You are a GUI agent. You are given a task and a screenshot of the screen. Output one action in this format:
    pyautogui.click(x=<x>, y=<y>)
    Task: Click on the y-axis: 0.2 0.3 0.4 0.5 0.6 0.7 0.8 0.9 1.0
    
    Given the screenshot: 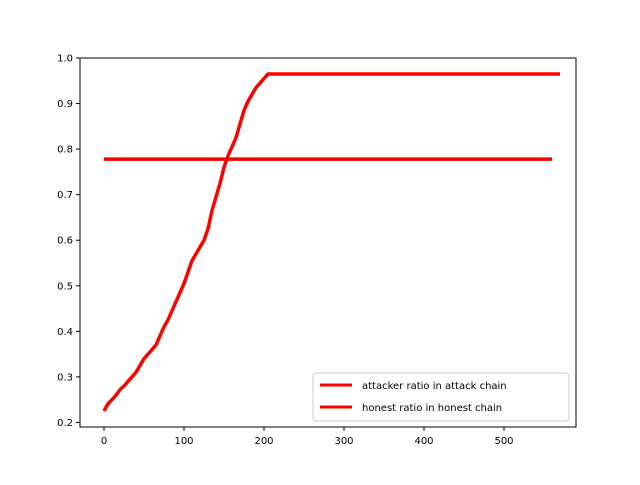 What is the action you would take?
    pyautogui.click(x=68, y=241)
    